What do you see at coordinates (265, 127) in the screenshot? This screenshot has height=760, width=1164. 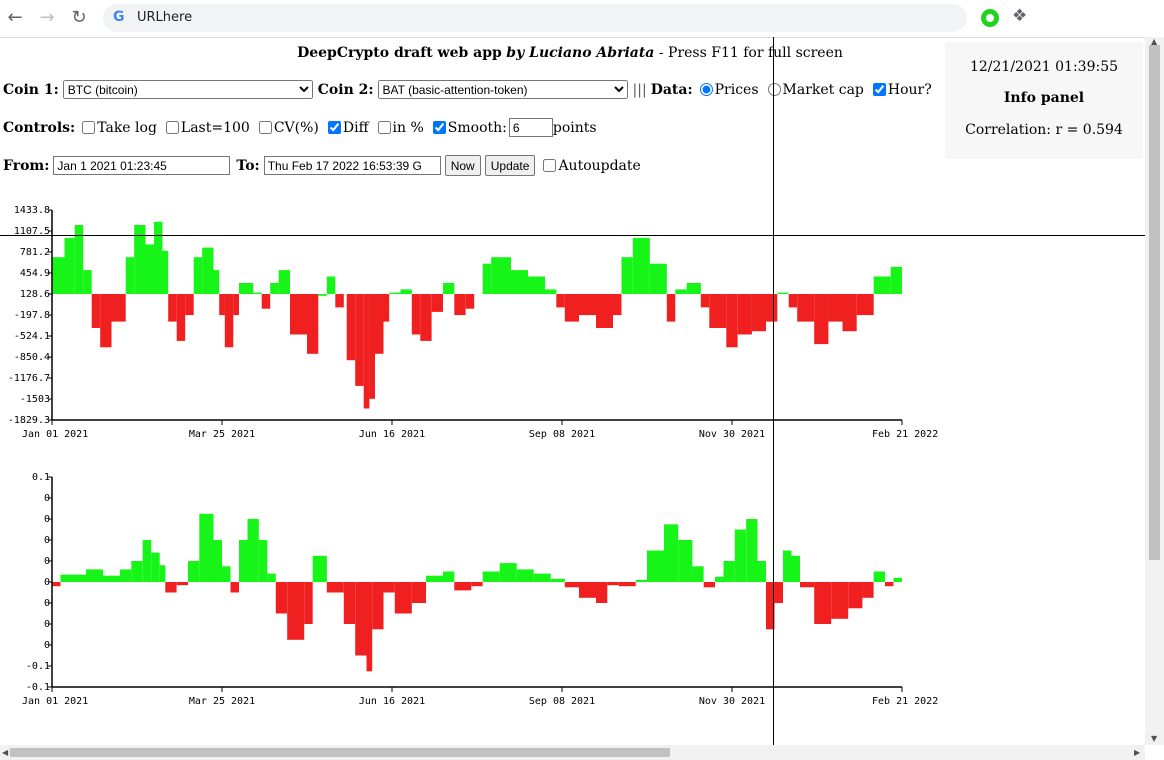 I see `cv-checkbox` at bounding box center [265, 127].